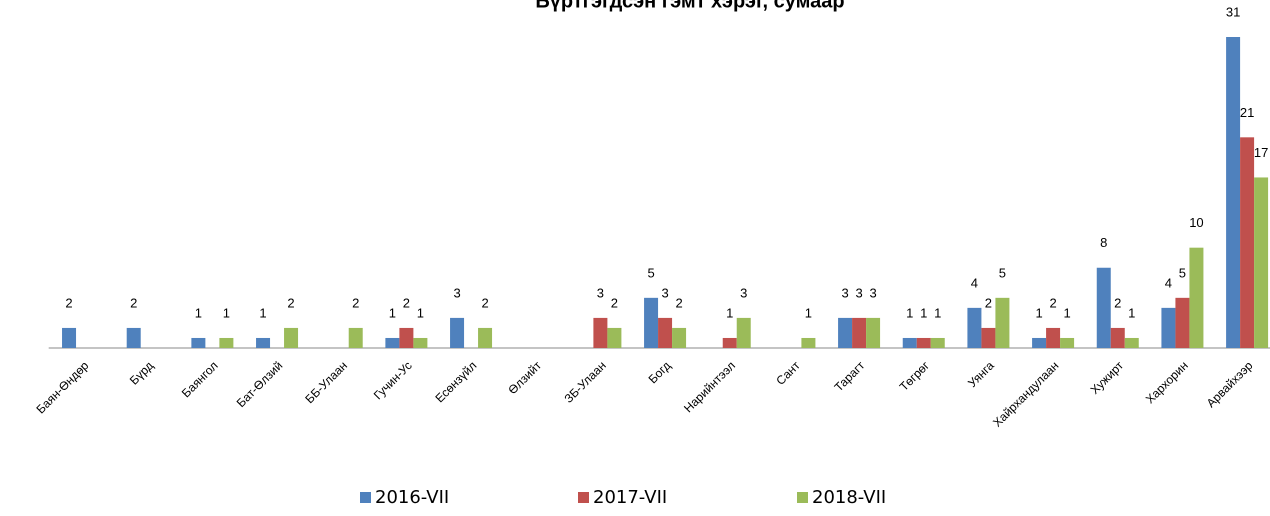 This screenshot has height=516, width=1270. What do you see at coordinates (1025, 393) in the screenshot?
I see `x-tick-label: Хайрхандулаан` at bounding box center [1025, 393].